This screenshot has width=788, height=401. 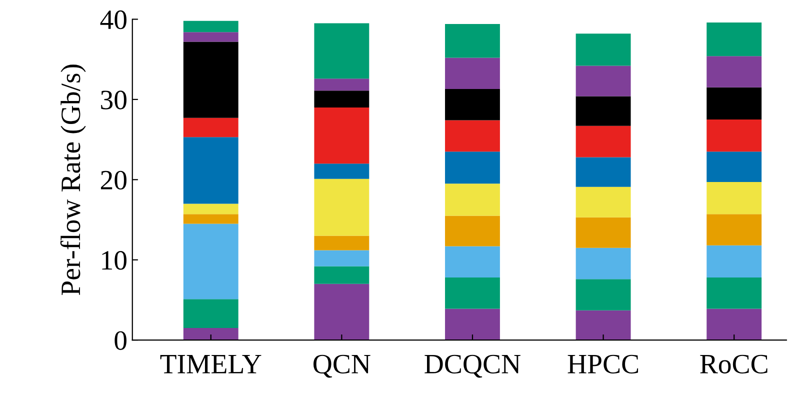 I want to click on x-tick-label: HPCC, so click(x=603, y=364).